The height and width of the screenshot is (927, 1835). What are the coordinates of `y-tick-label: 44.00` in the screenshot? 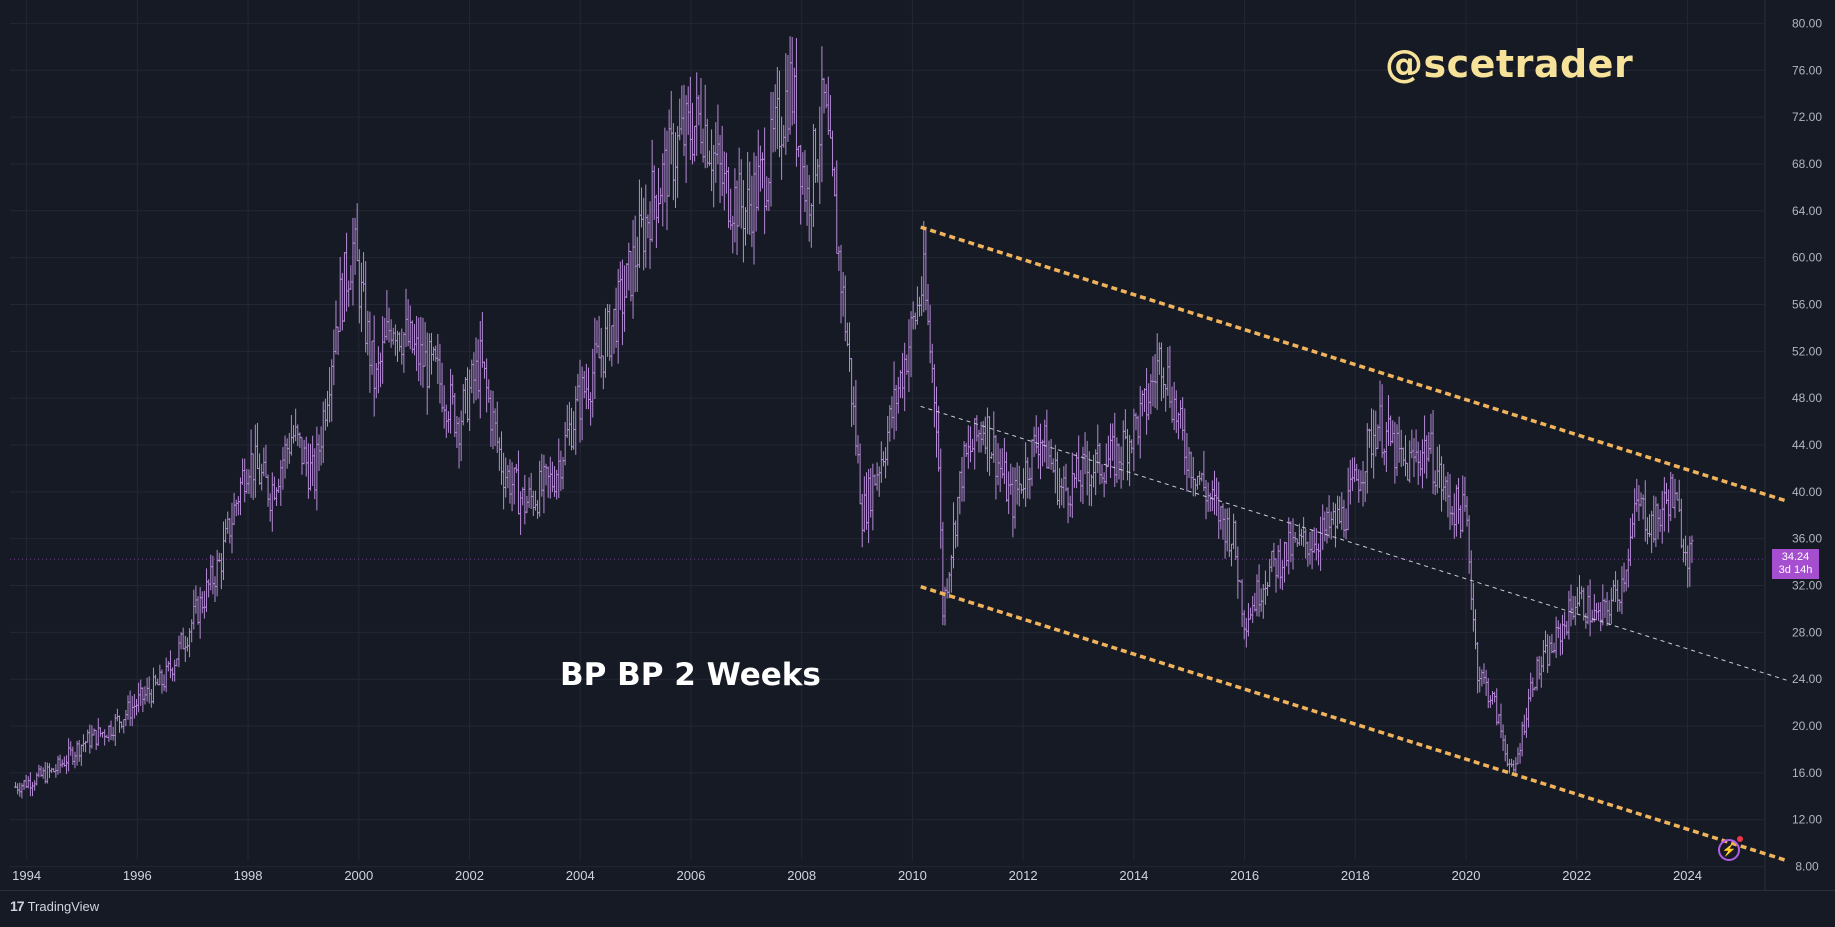 It's located at (1807, 445).